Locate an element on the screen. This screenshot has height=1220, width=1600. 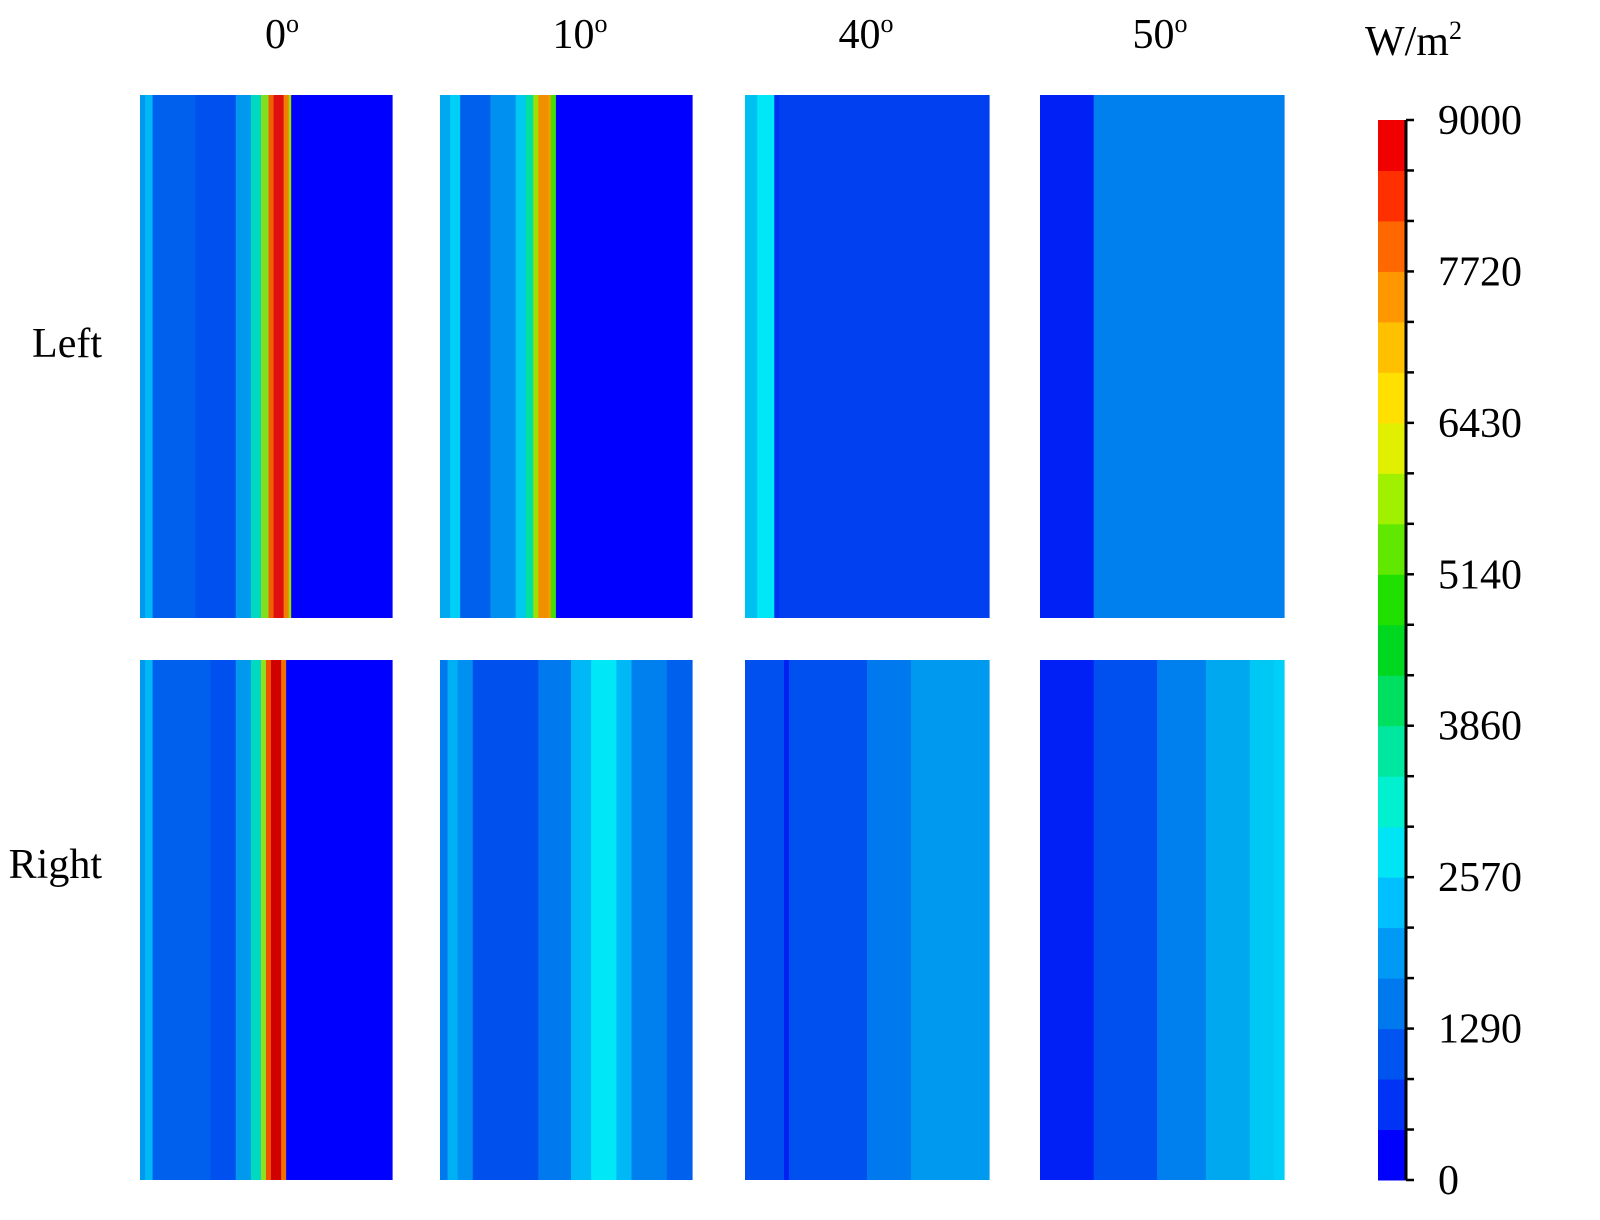
panel-right-40deg is located at coordinates (867, 920).